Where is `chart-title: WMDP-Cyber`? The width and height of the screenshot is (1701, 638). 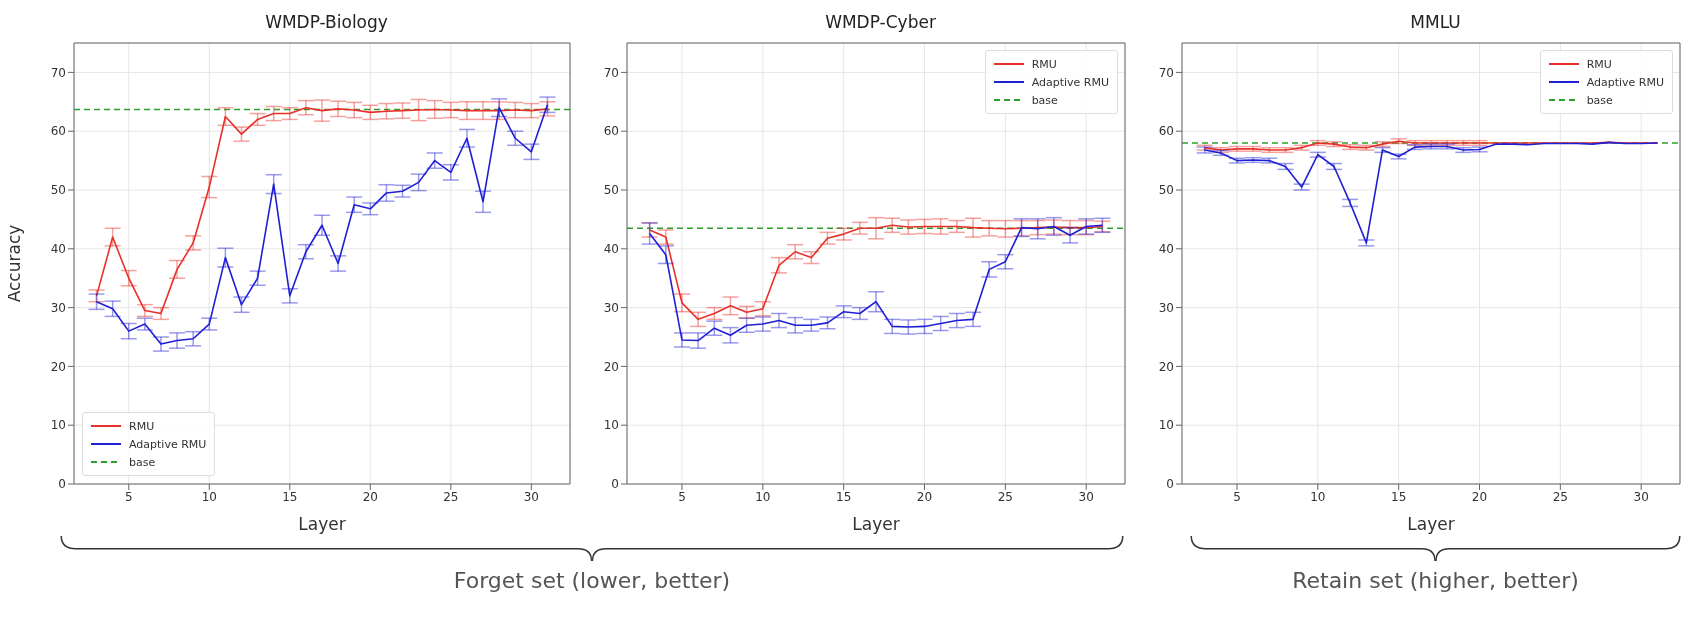 chart-title: WMDP-Cyber is located at coordinates (880, 22).